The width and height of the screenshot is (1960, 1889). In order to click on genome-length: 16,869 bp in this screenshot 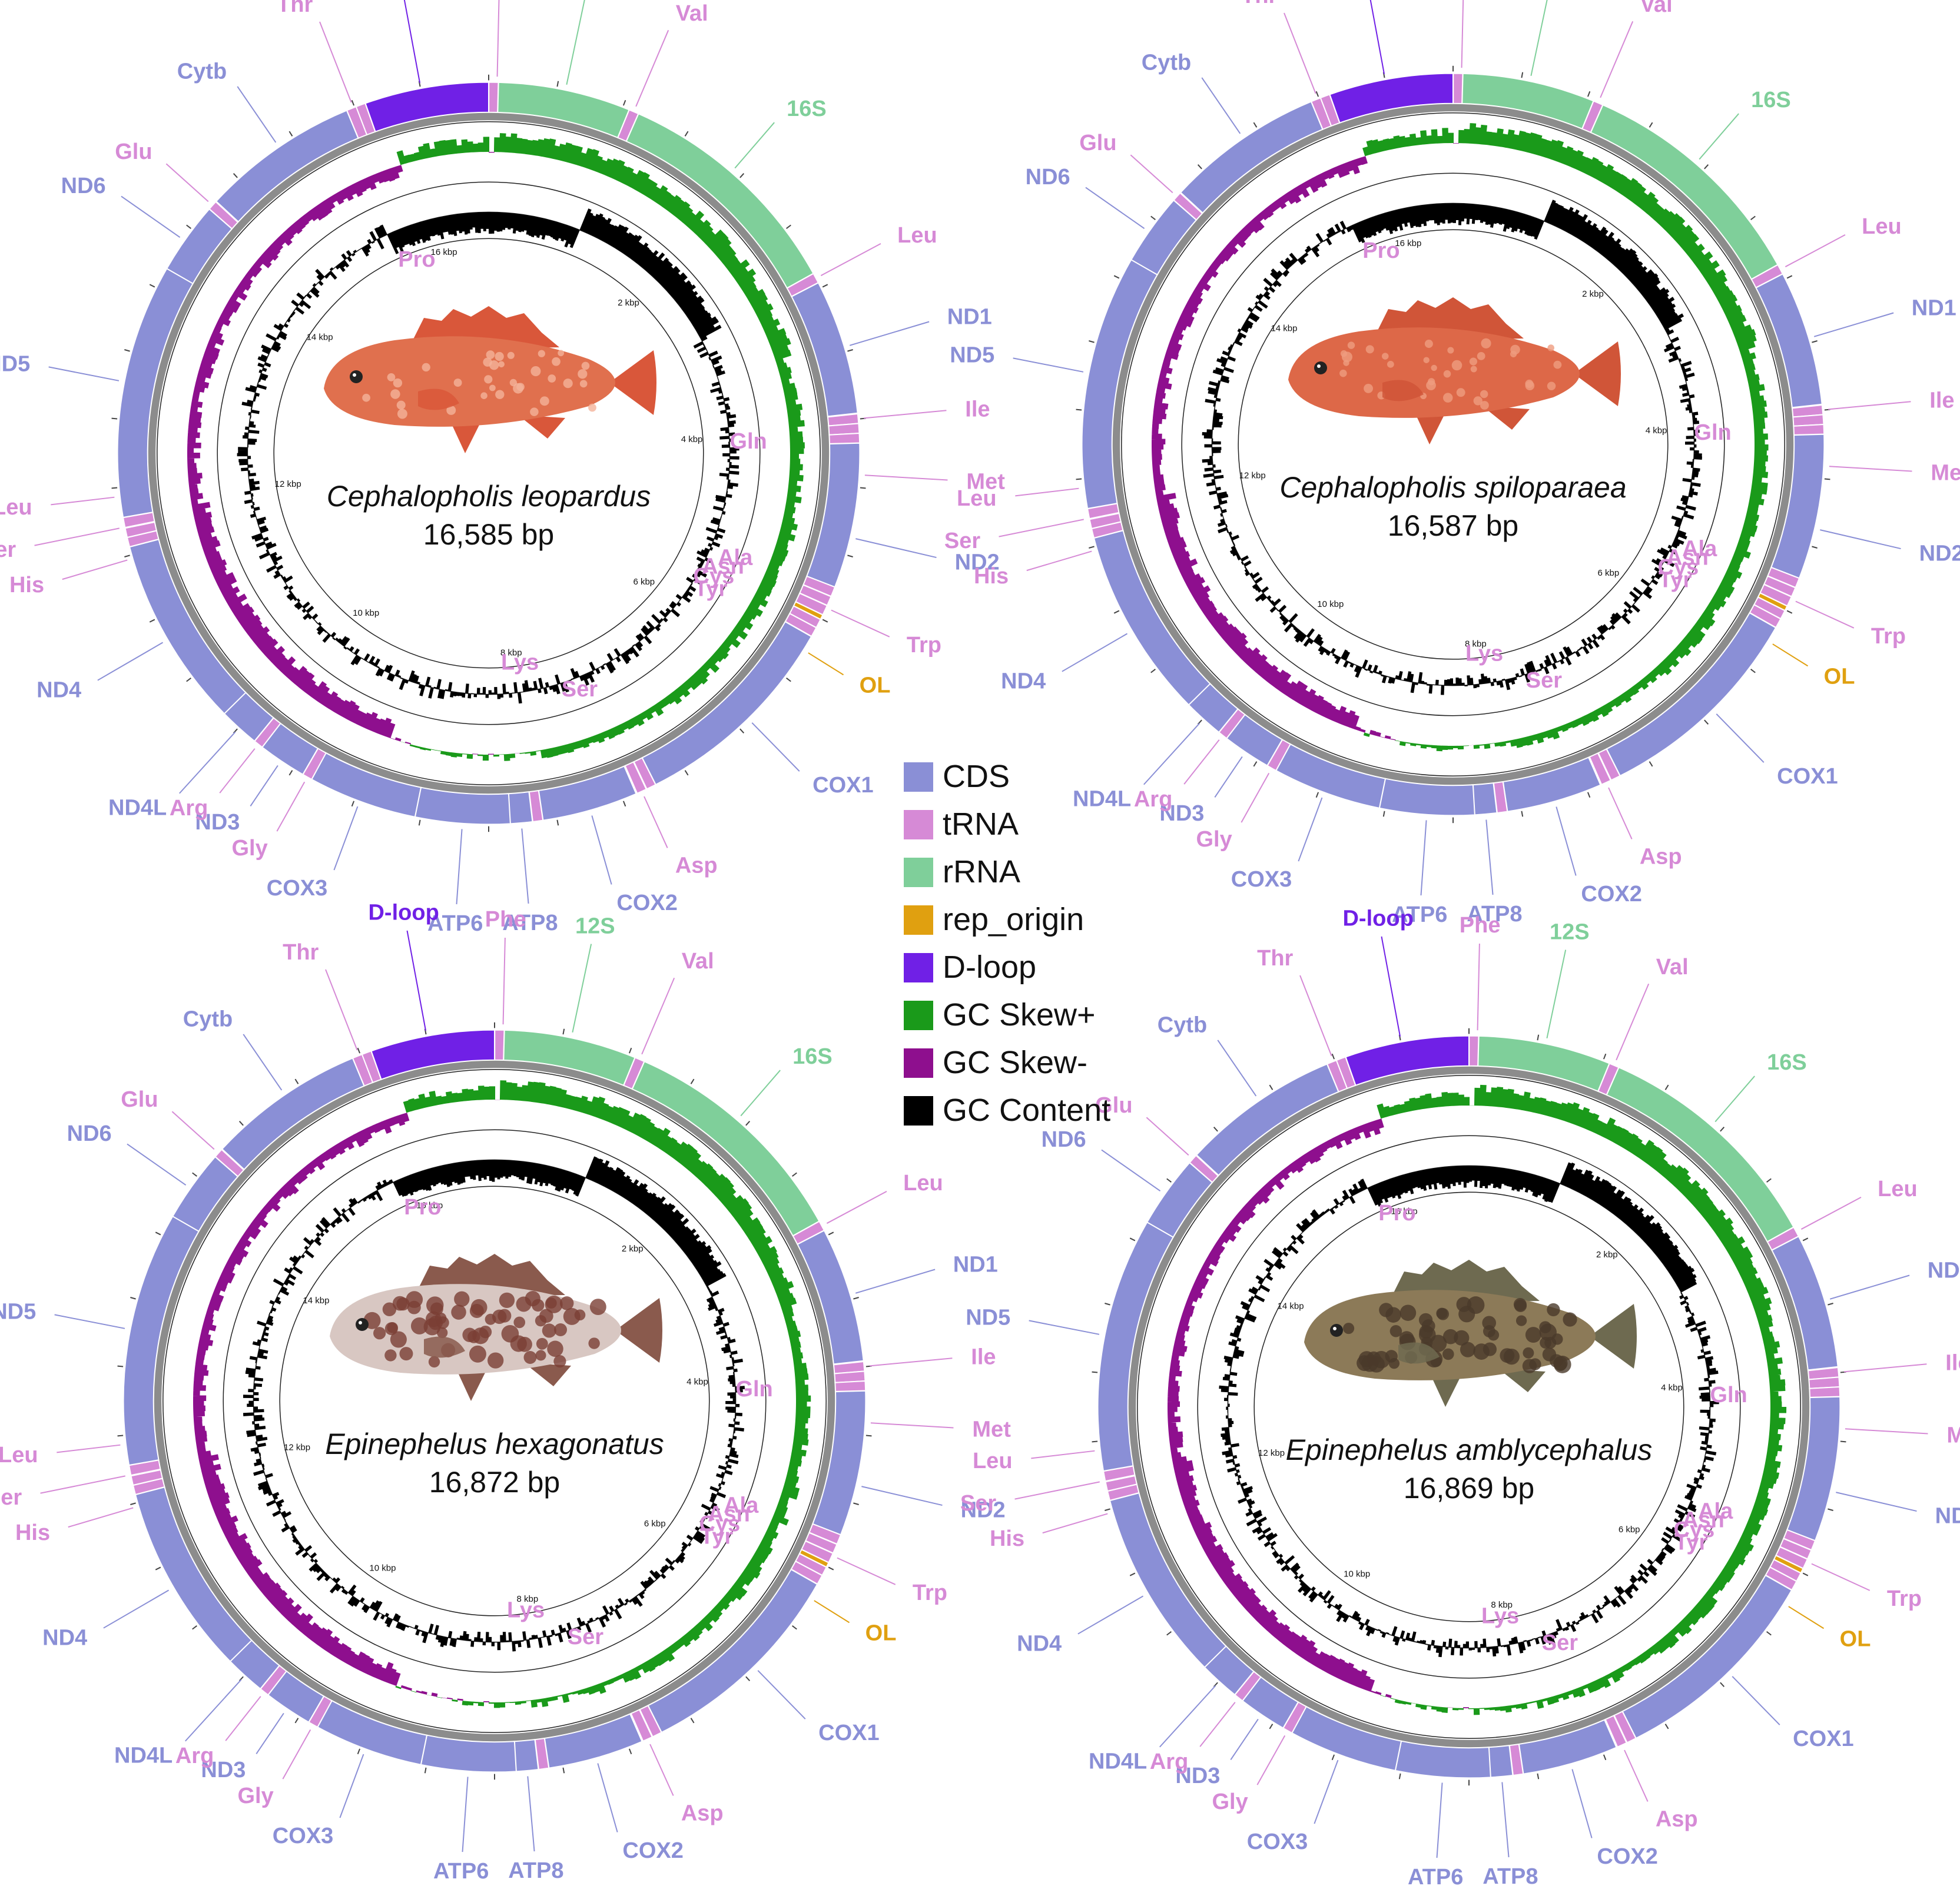, I will do `click(1469, 1488)`.